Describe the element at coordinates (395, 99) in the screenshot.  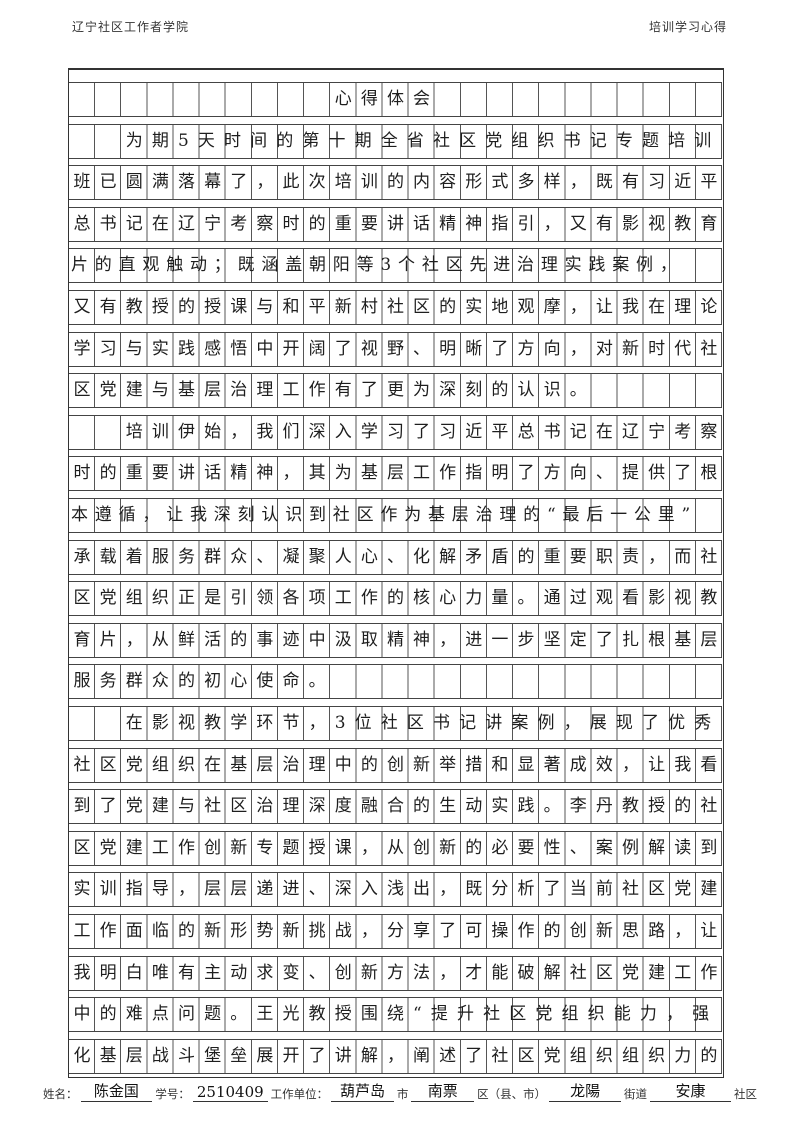
I see `title-row: 心得体会` at that location.